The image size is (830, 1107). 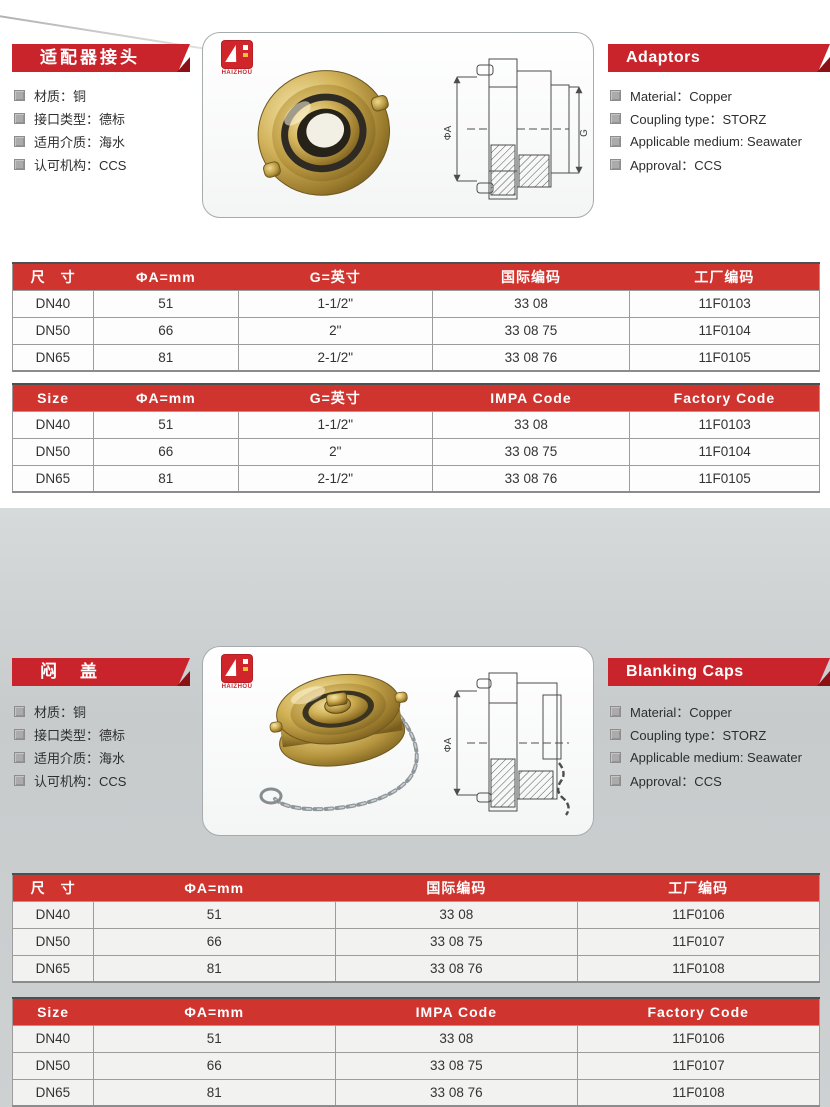 What do you see at coordinates (698, 941) in the screenshot?
I see `cell: 11F0107` at bounding box center [698, 941].